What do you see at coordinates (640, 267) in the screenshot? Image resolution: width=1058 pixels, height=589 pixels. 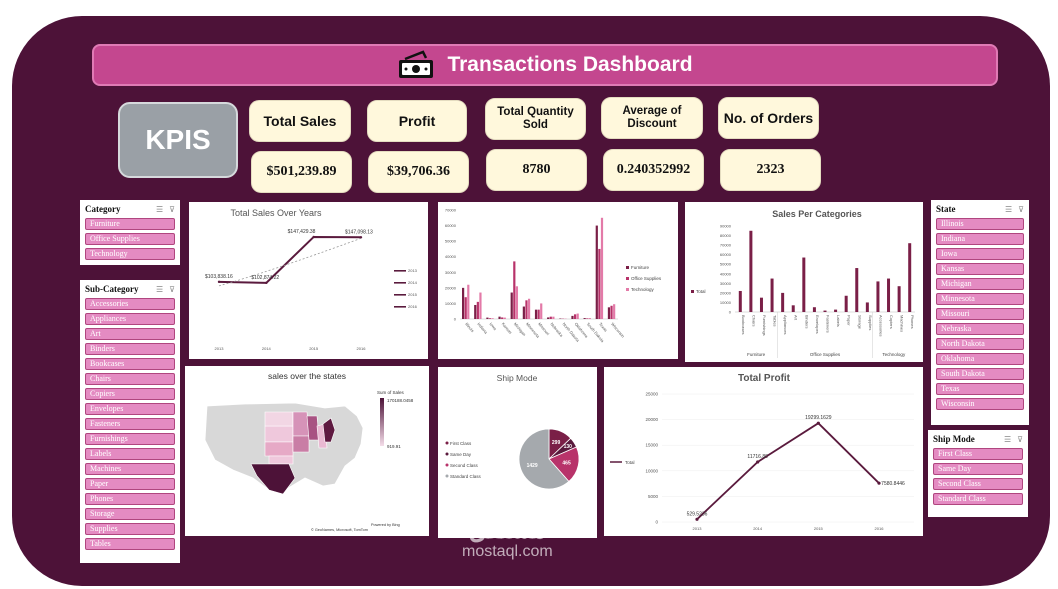 I see `state-legend-label: Furniture` at bounding box center [640, 267].